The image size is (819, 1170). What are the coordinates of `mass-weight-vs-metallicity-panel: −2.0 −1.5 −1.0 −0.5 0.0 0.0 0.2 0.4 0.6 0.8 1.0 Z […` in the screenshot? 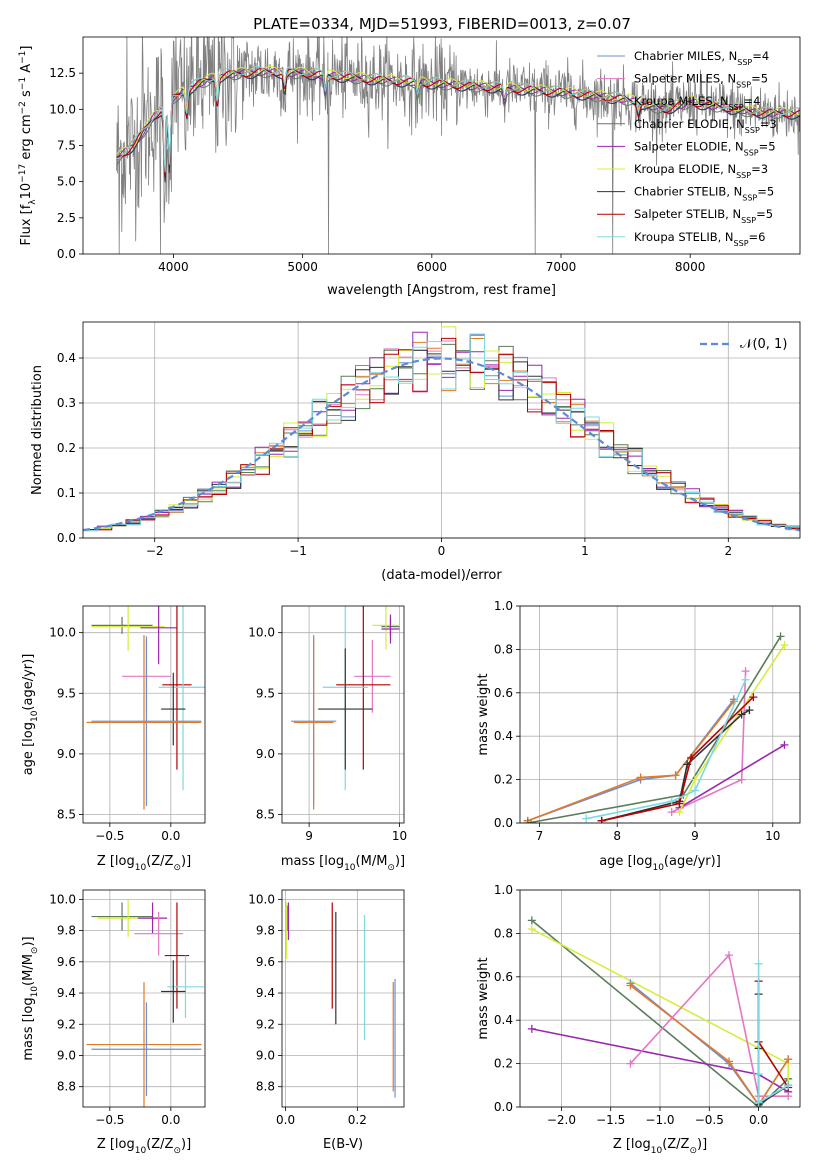 It's located at (638, 1019).